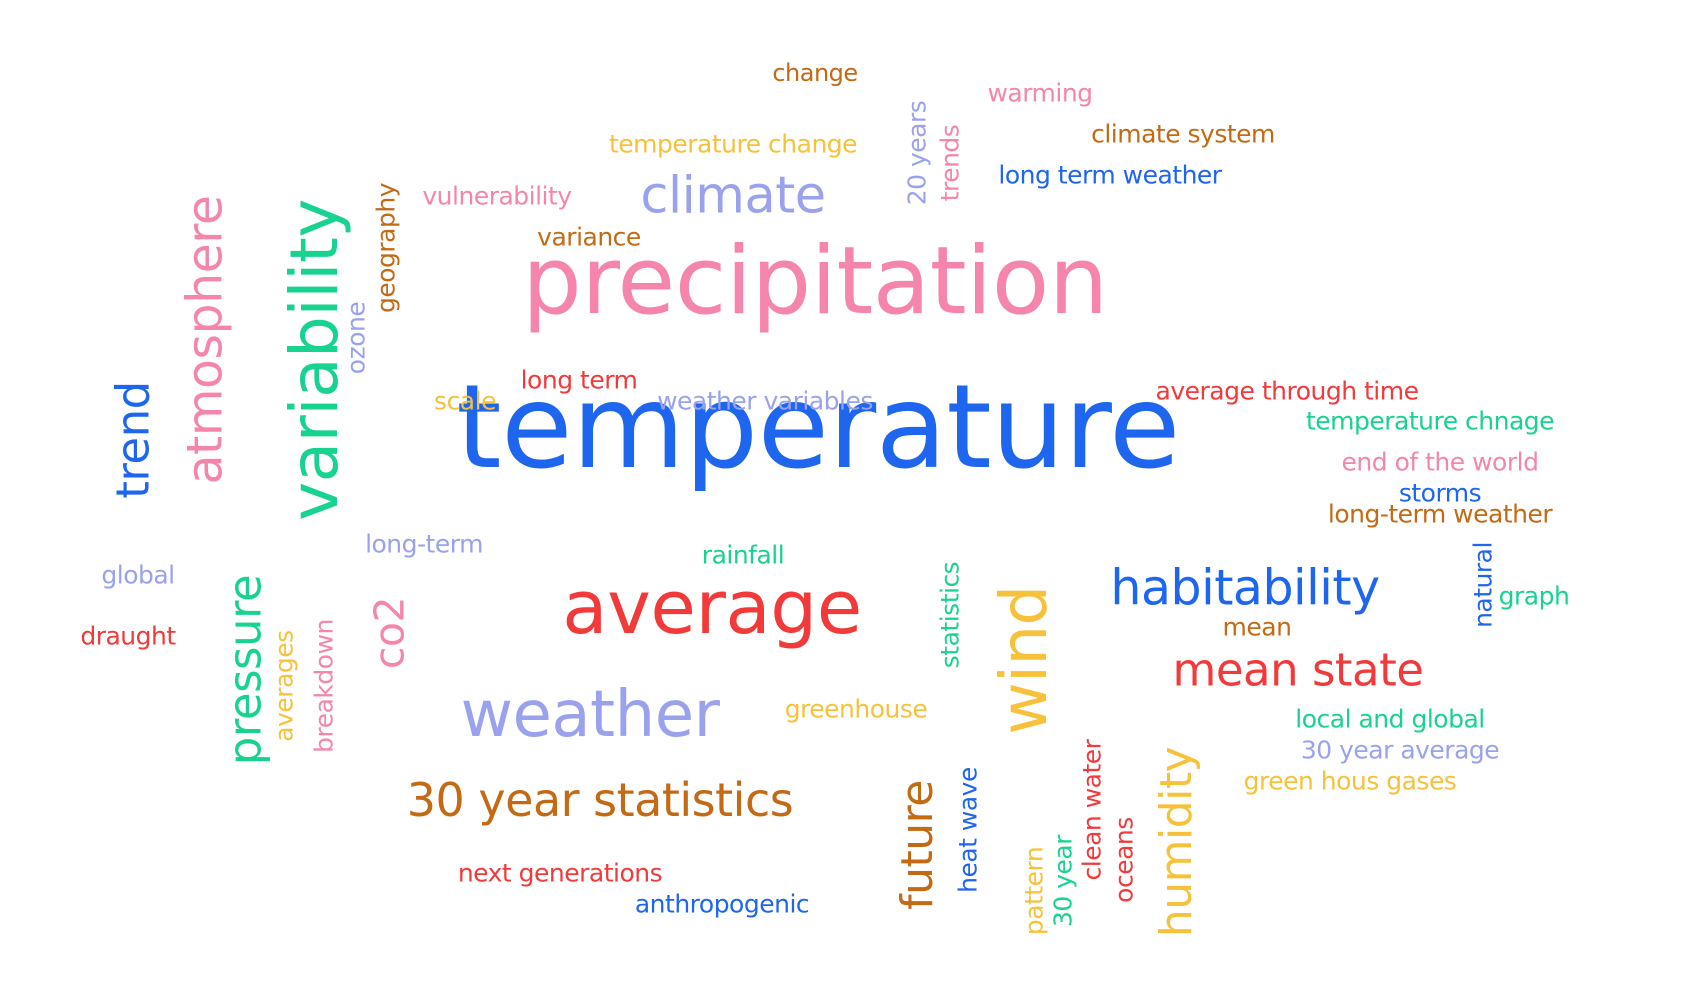 The height and width of the screenshot is (1005, 1694). I want to click on word-pattern: pattern, so click(1034, 891).